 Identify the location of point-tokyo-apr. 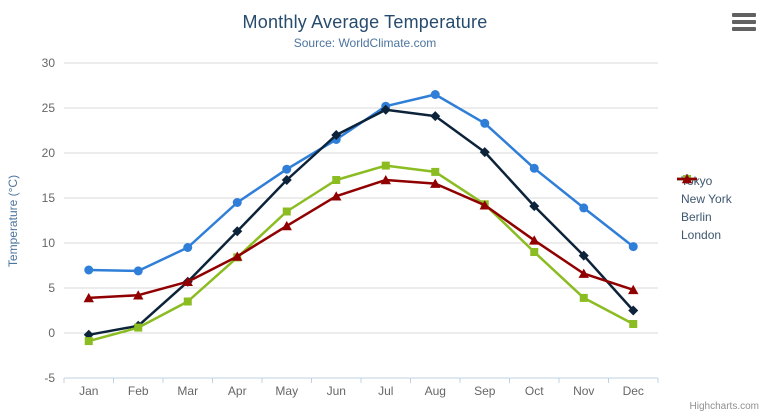
(237, 202).